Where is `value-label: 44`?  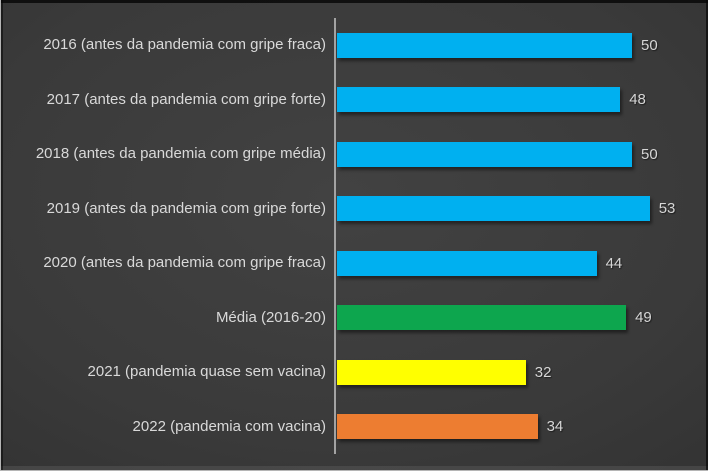
value-label: 44 is located at coordinates (614, 263).